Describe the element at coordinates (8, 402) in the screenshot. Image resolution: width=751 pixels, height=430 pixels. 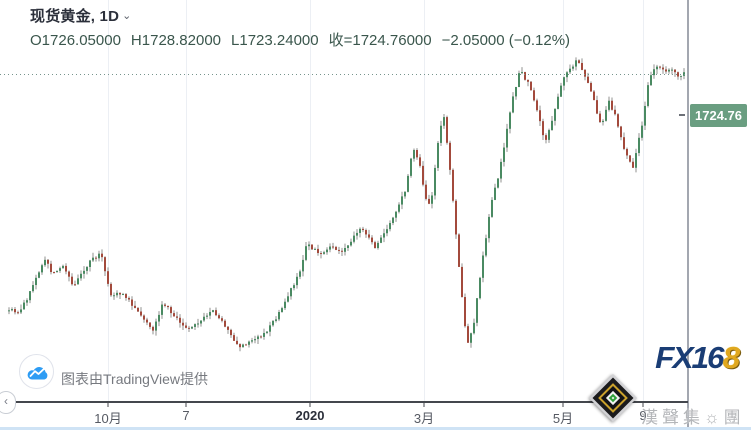
I see `scroll-back-button: ‹` at that location.